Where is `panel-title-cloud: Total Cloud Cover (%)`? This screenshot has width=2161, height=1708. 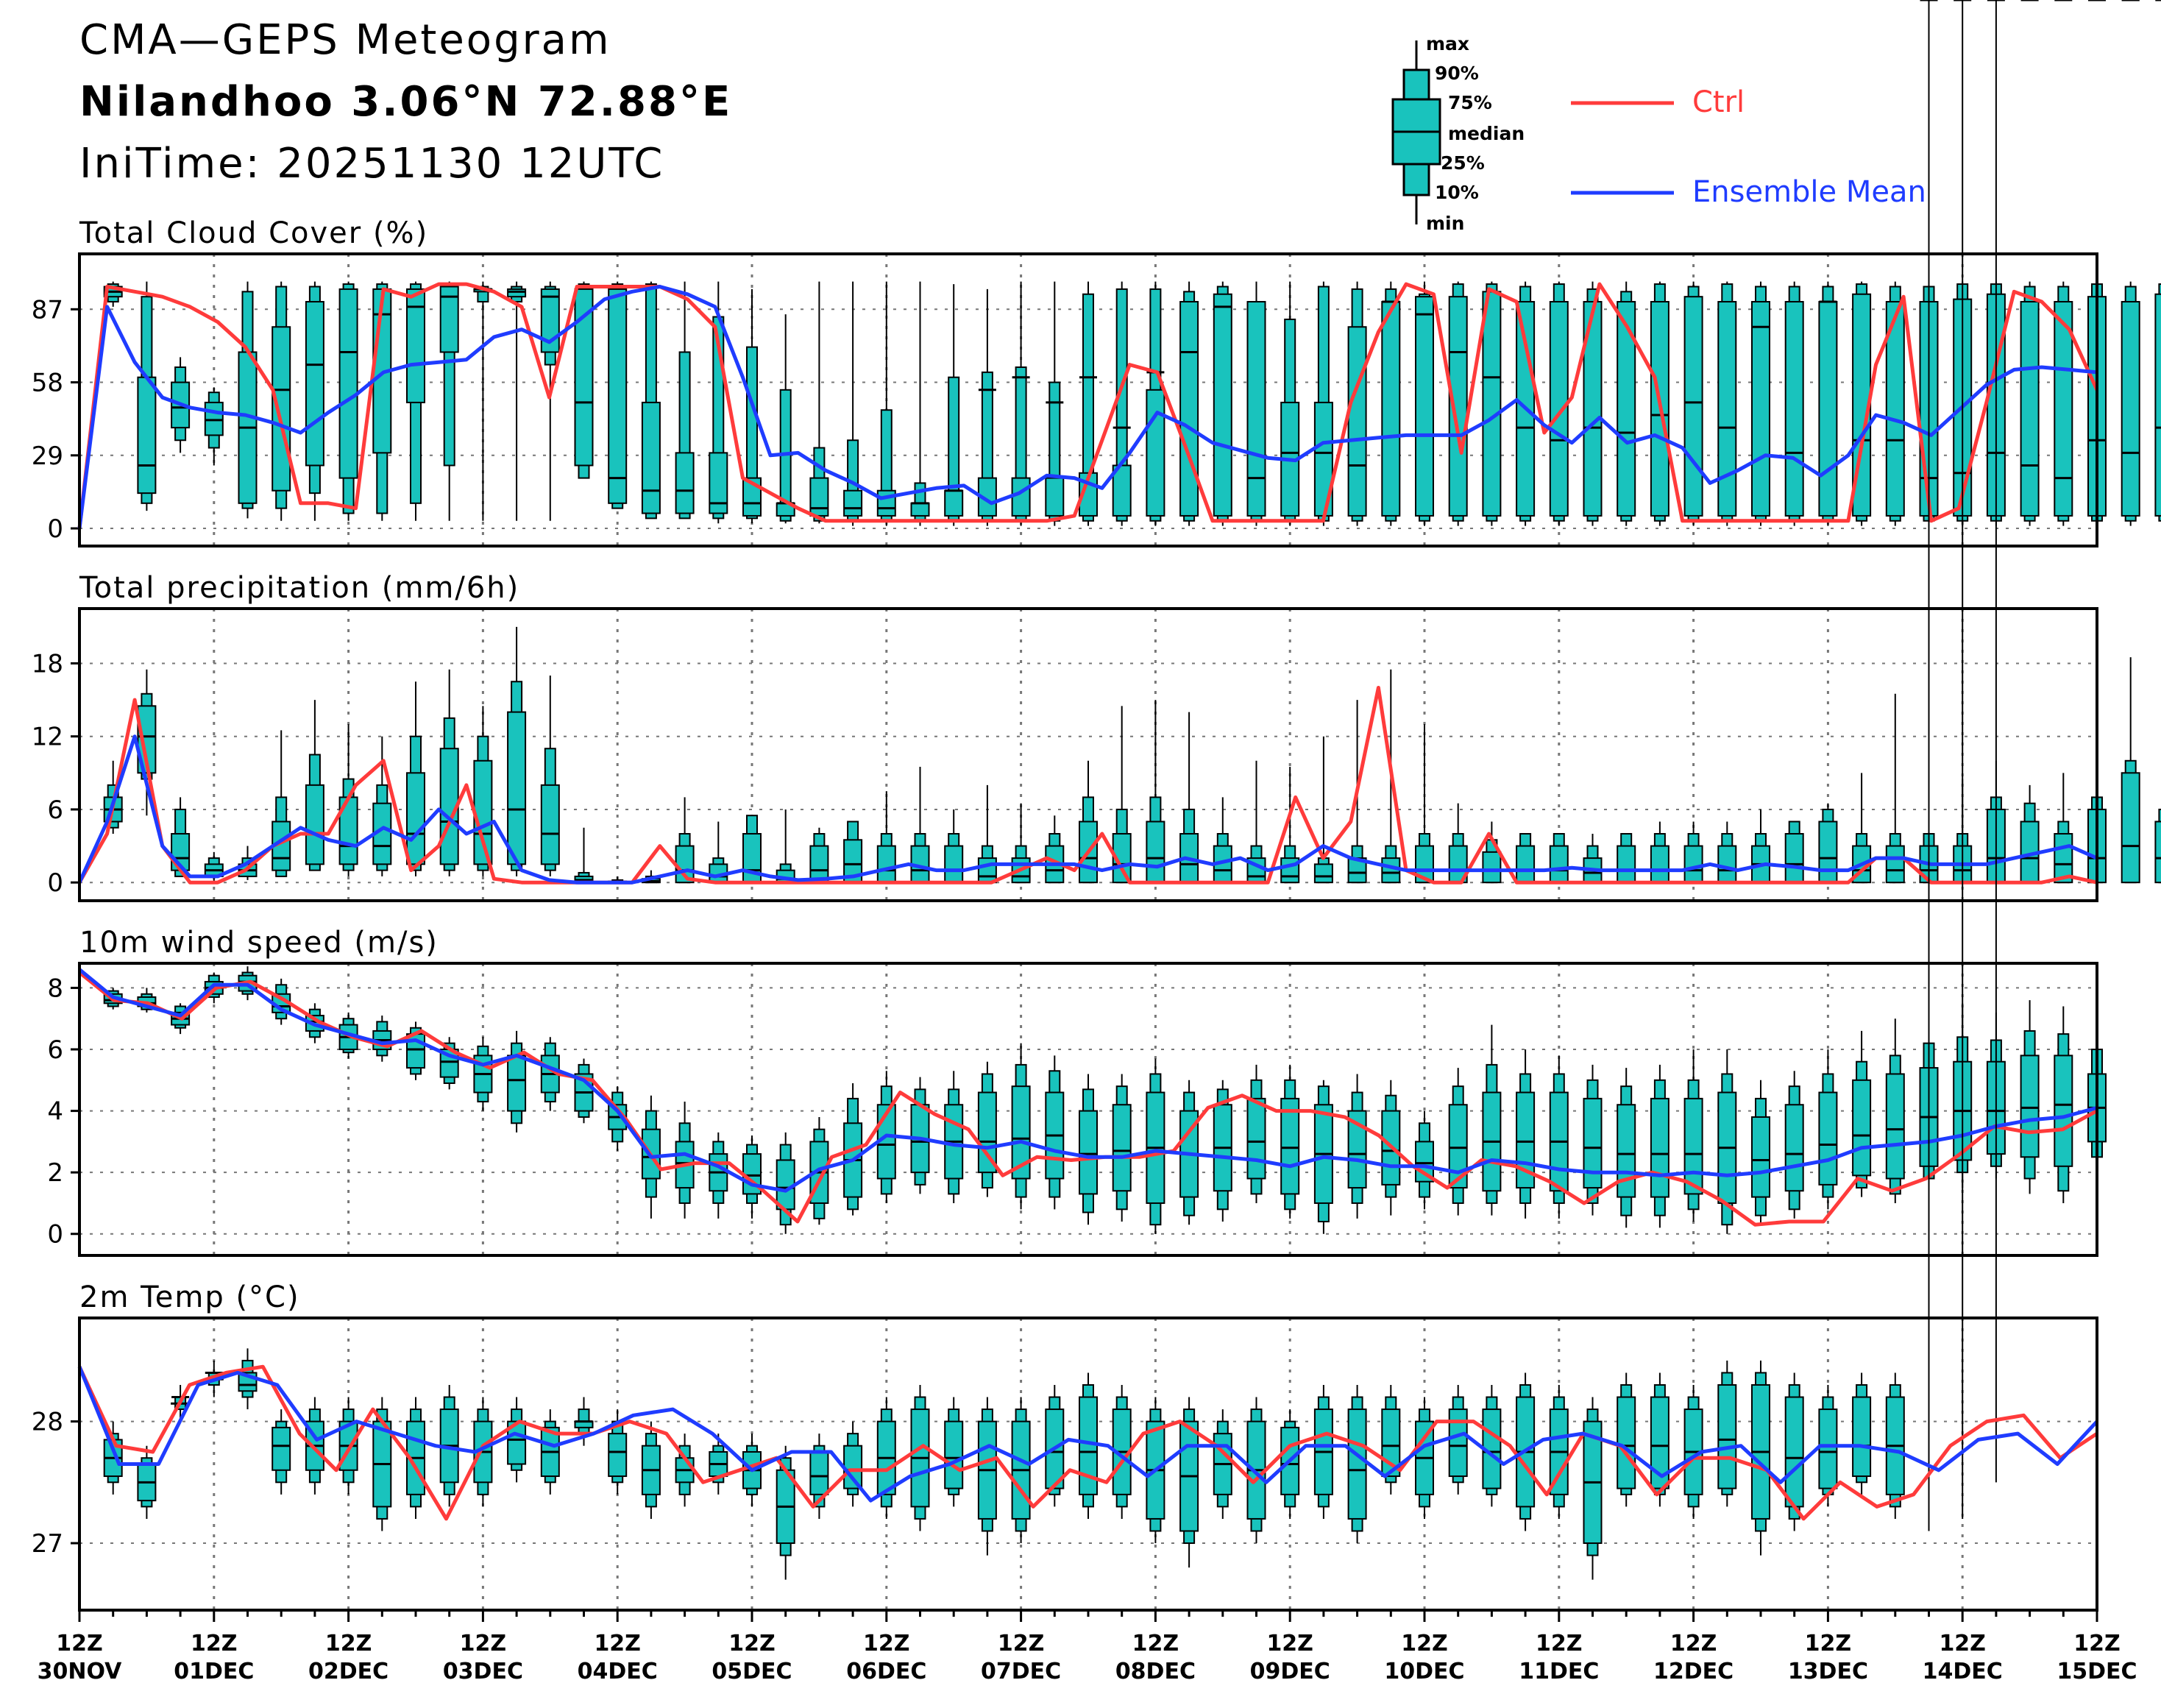 panel-title-cloud: Total Cloud Cover (%) is located at coordinates (253, 233).